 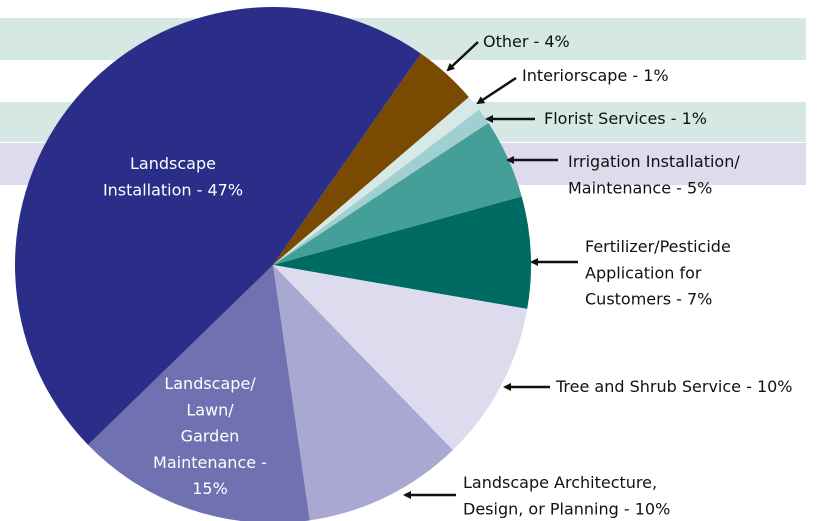 I want to click on label-line: Customers - 7%, so click(x=648, y=298).